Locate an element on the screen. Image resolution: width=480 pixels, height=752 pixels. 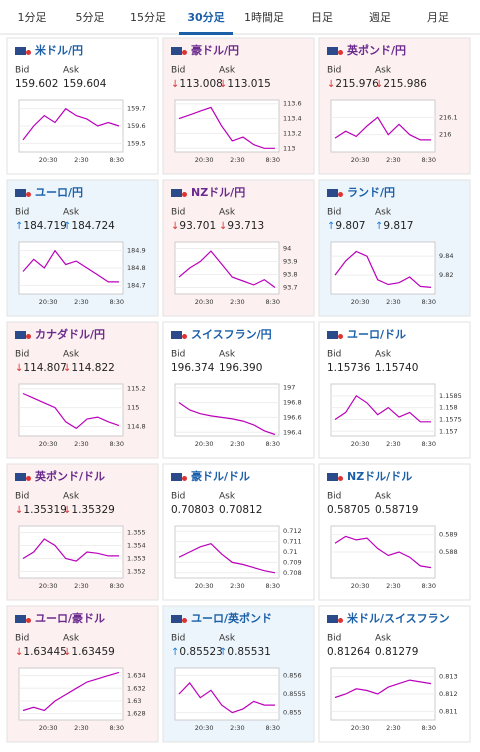
bid-value: 9.807 is located at coordinates (350, 226).